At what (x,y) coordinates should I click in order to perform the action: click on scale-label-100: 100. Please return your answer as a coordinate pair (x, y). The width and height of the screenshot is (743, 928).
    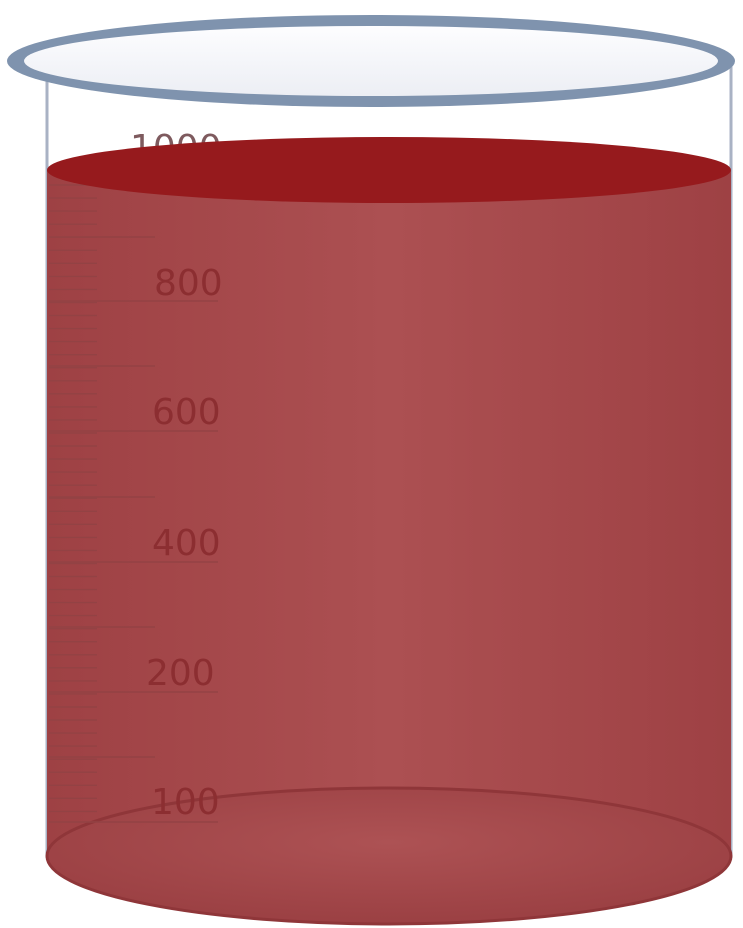
    Looking at the image, I should click on (185, 802).